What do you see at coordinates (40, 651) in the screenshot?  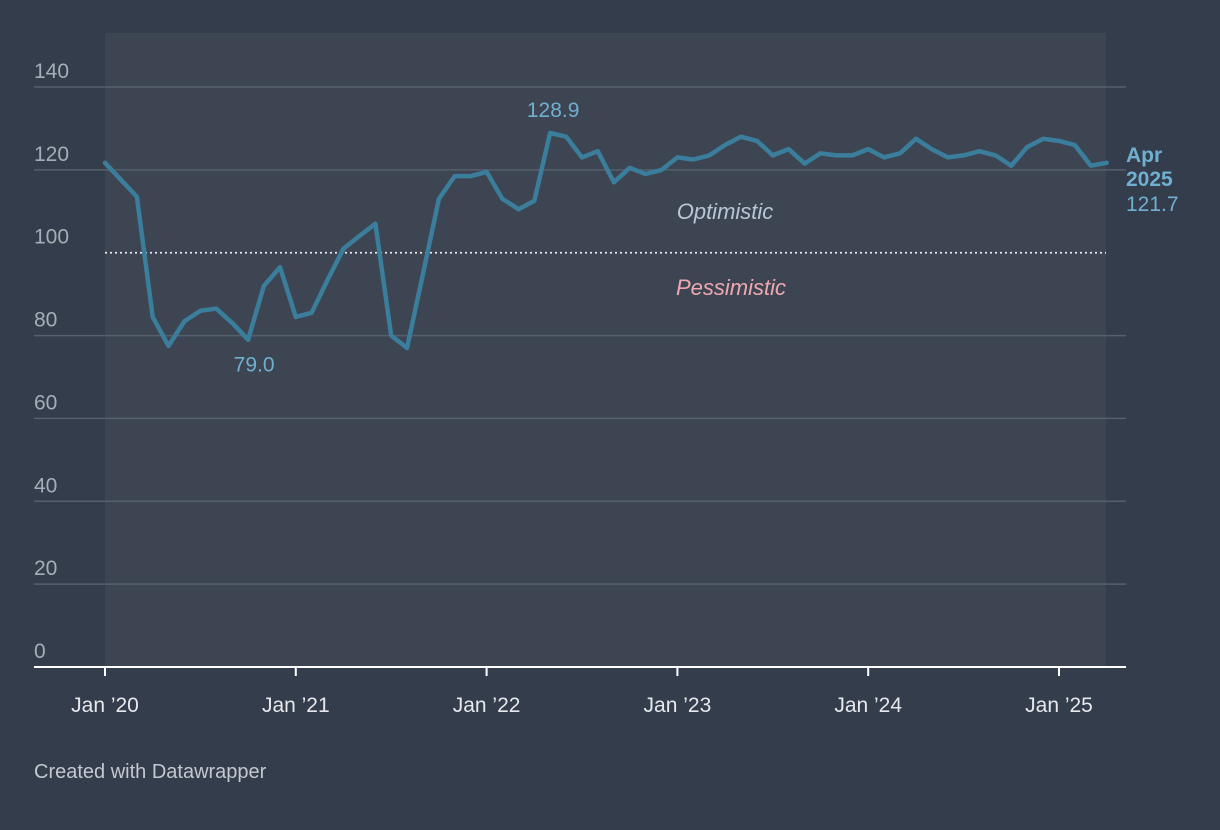 I see `y-tick-label-0: 0` at bounding box center [40, 651].